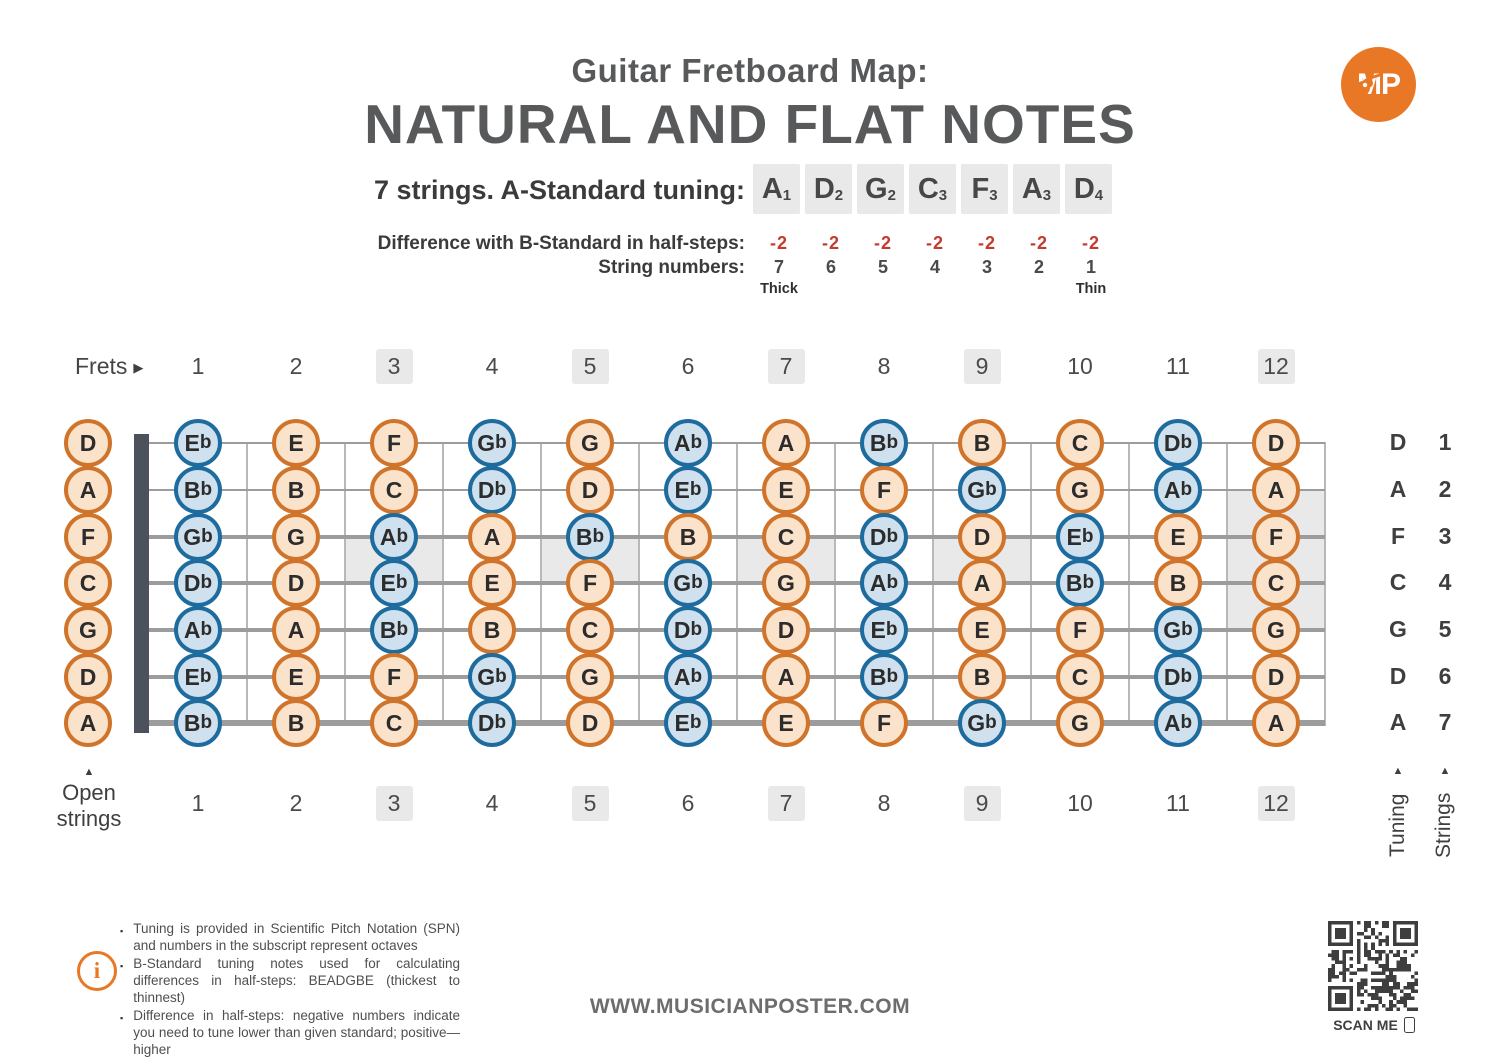 The height and width of the screenshot is (1061, 1500). Describe the element at coordinates (1369, 84) in the screenshot. I see `guitar-icon` at that location.